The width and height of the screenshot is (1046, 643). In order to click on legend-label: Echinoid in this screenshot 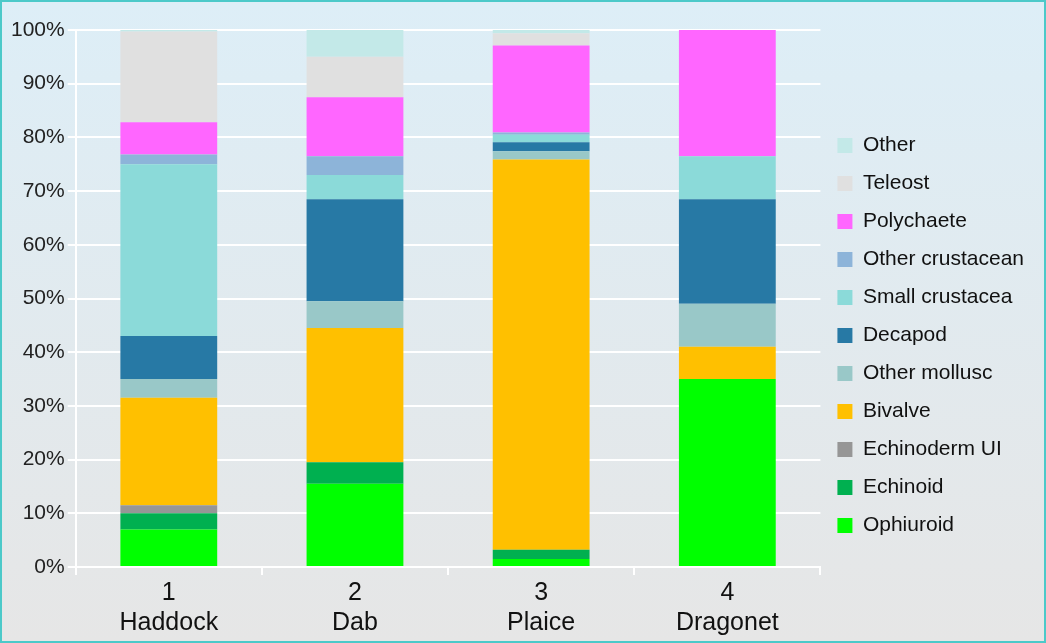, I will do `click(903, 486)`.